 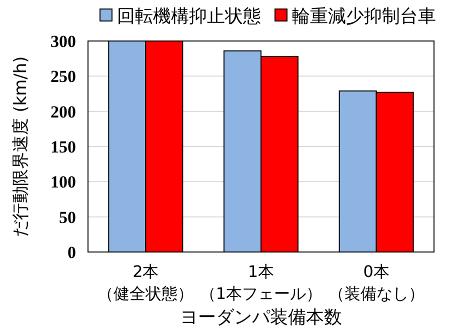 I want to click on y-tick-label: 100, so click(x=63, y=182).